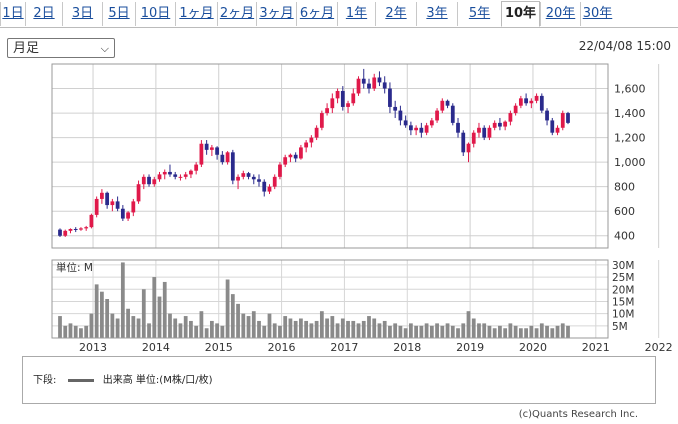 This screenshot has width=678, height=424. Describe the element at coordinates (157, 380) in the screenshot. I see `legend-series: 出来高 単位:(M株/口/枚)` at that location.